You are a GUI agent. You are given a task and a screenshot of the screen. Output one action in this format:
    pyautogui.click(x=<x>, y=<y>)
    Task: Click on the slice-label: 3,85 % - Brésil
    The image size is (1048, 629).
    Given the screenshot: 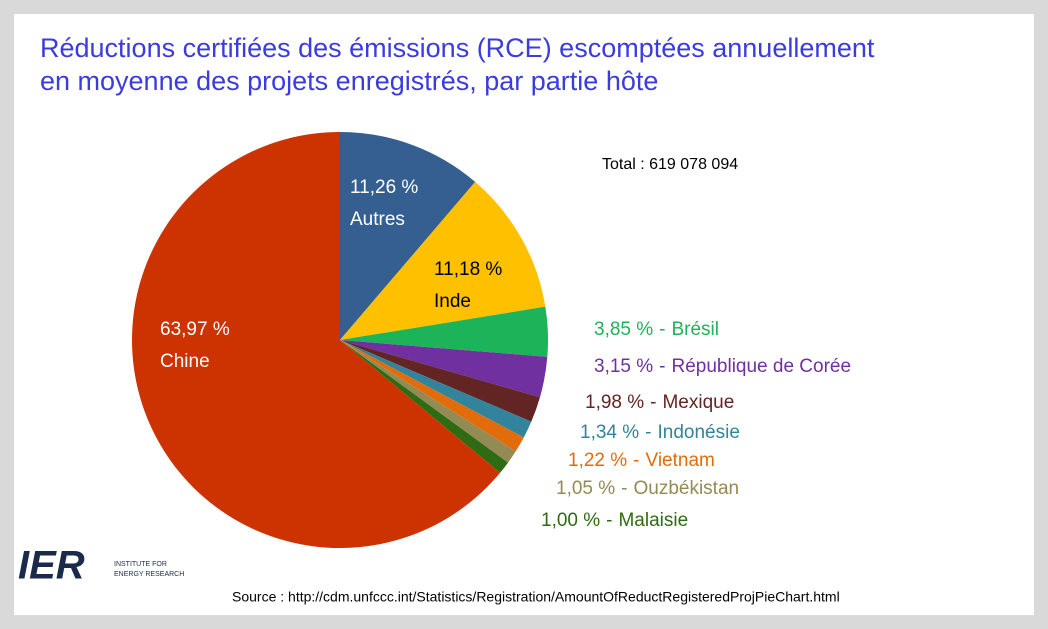 What is the action you would take?
    pyautogui.click(x=656, y=329)
    